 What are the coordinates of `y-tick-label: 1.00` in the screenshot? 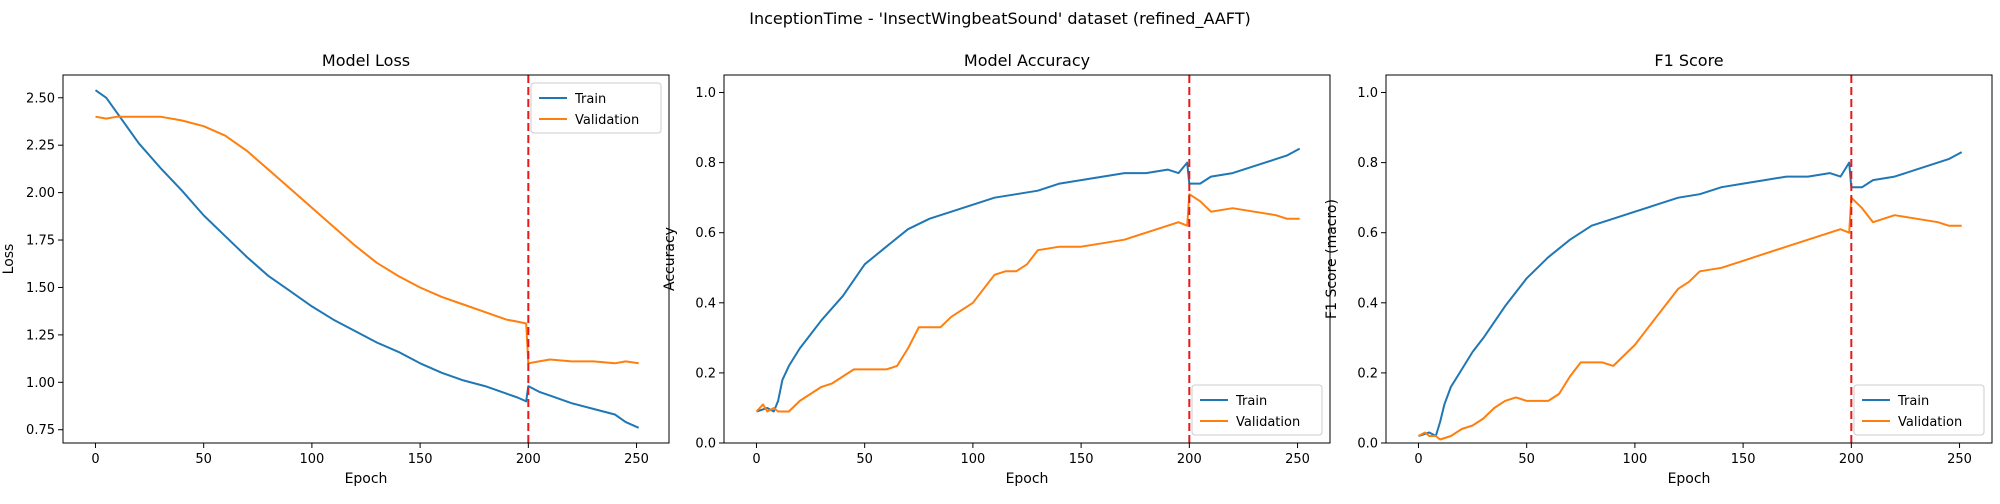 It's located at (40, 383).